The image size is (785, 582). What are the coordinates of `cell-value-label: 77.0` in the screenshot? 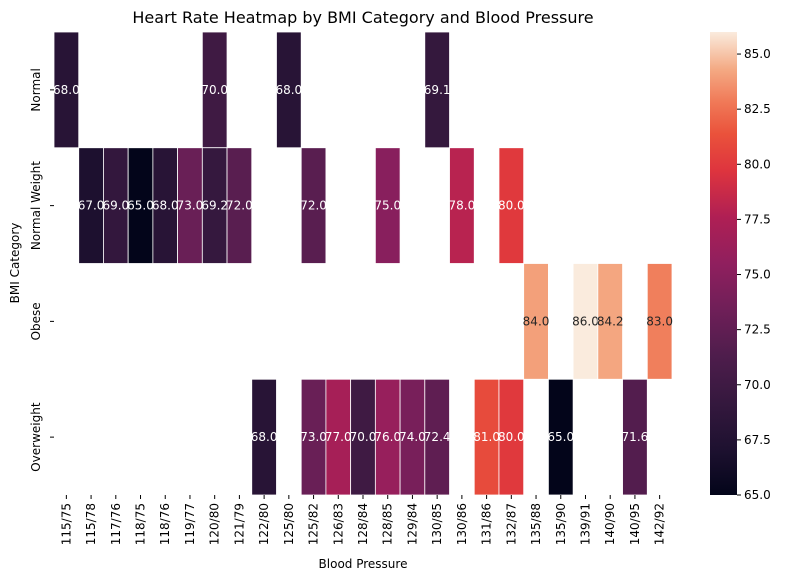 It's located at (338, 437).